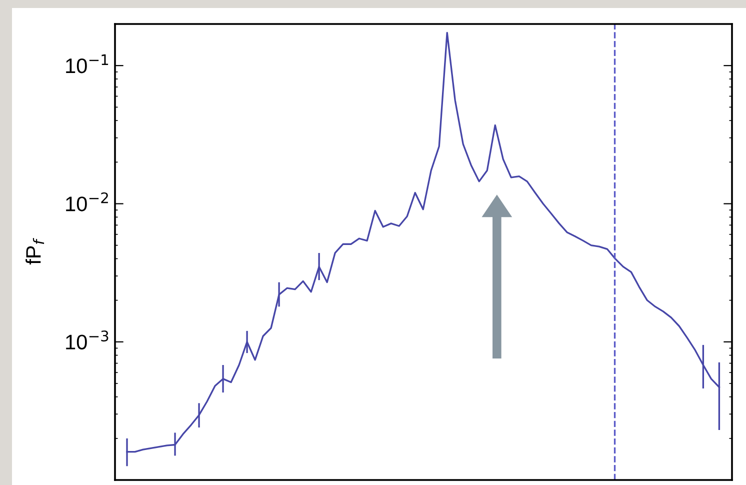 The height and width of the screenshot is (485, 746). What do you see at coordinates (87, 340) in the screenshot?
I see `y-tick-label: 10$^{−3}$` at bounding box center [87, 340].